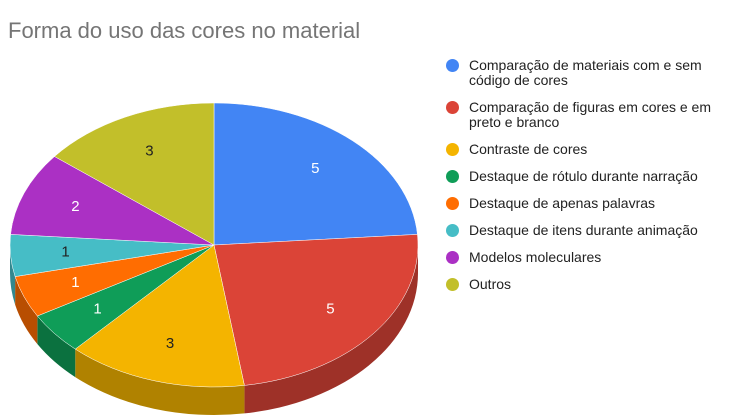  What do you see at coordinates (184, 30) in the screenshot?
I see `chart-title: Forma do uso das cores no material` at bounding box center [184, 30].